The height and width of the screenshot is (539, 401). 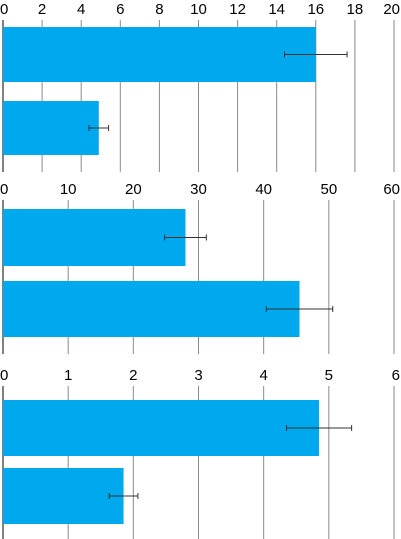 I want to click on x-tick-label: 40, so click(x=263, y=189).